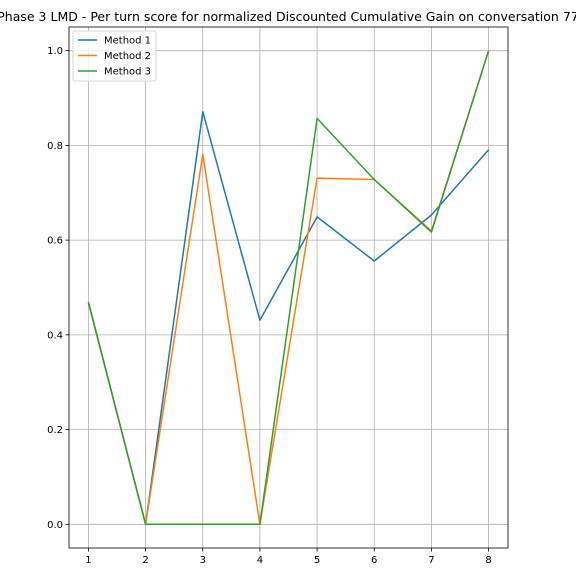 The height and width of the screenshot is (576, 576). What do you see at coordinates (288, 557) in the screenshot?
I see `x-axis-ticks: 1 2 3 4 5 6 7 8` at bounding box center [288, 557].